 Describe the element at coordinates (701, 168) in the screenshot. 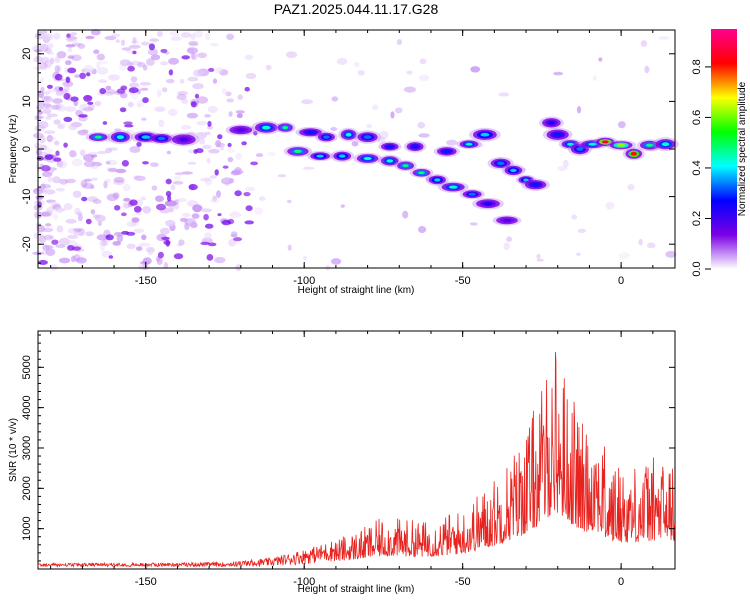

I see `colorbar-ticks: 0.0 0.2 0.4 0.6 0.8` at that location.